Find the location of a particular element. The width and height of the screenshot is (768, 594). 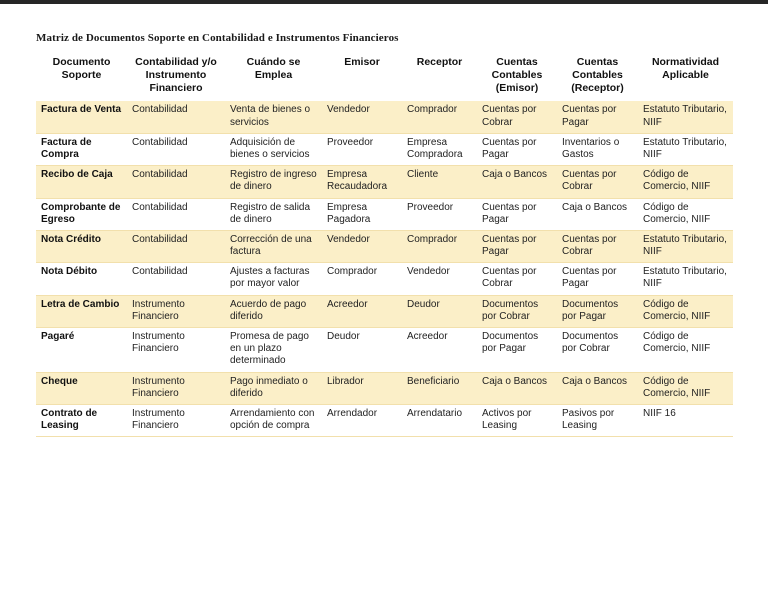

table-cell: Inventarios o Gastos is located at coordinates (597, 150).